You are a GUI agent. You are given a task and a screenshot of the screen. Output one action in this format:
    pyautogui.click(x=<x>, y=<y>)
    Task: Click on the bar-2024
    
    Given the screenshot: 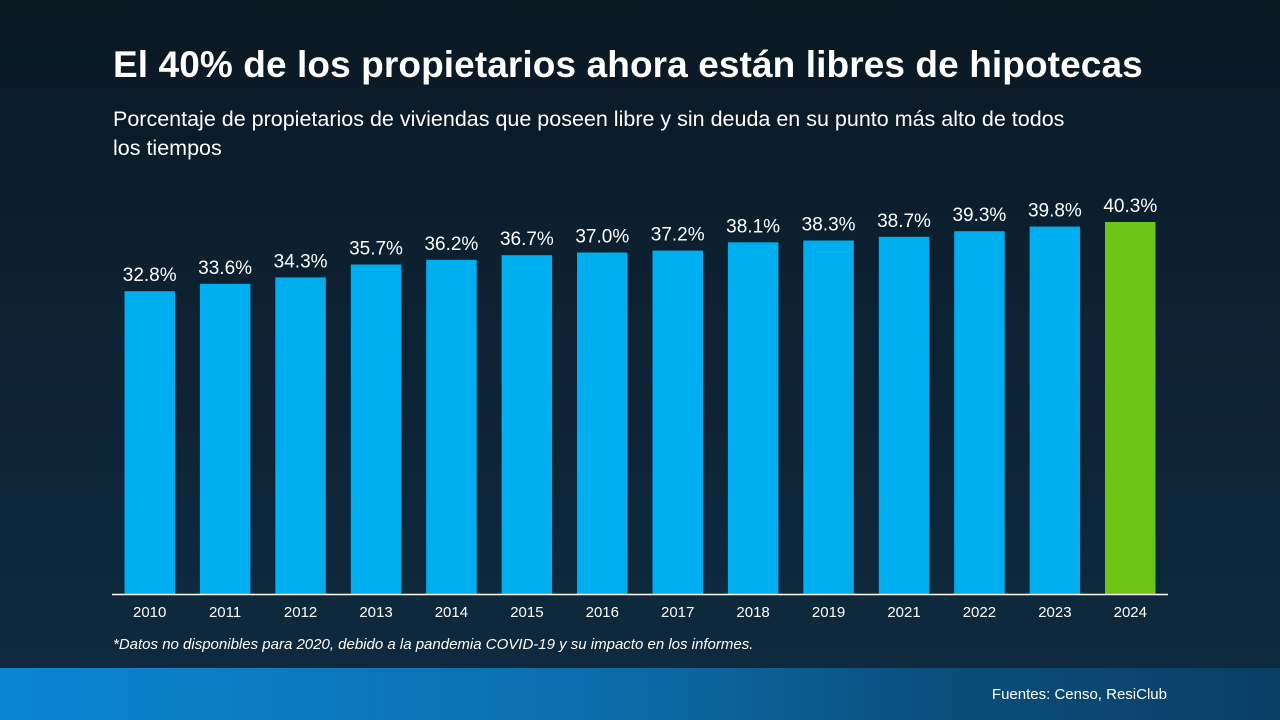 What is the action you would take?
    pyautogui.click(x=1130, y=408)
    